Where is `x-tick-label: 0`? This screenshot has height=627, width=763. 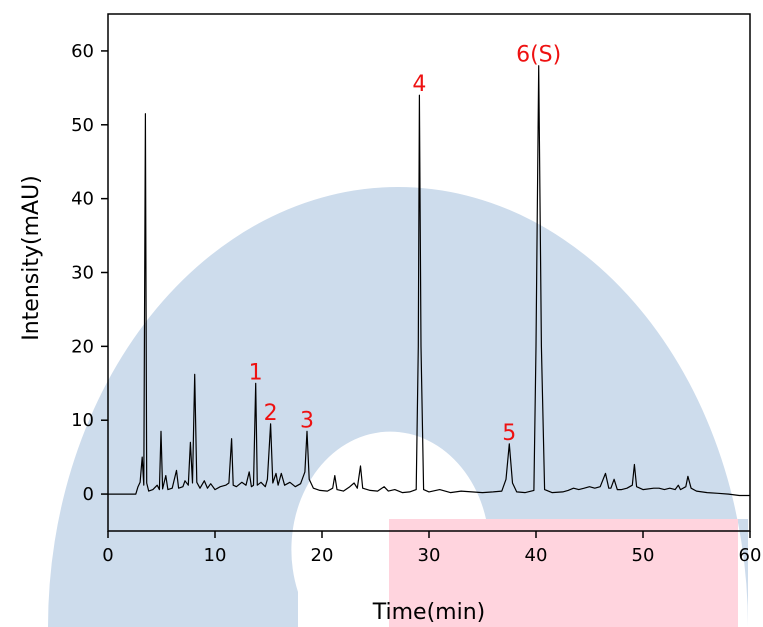 x-tick-label: 0 is located at coordinates (107, 555).